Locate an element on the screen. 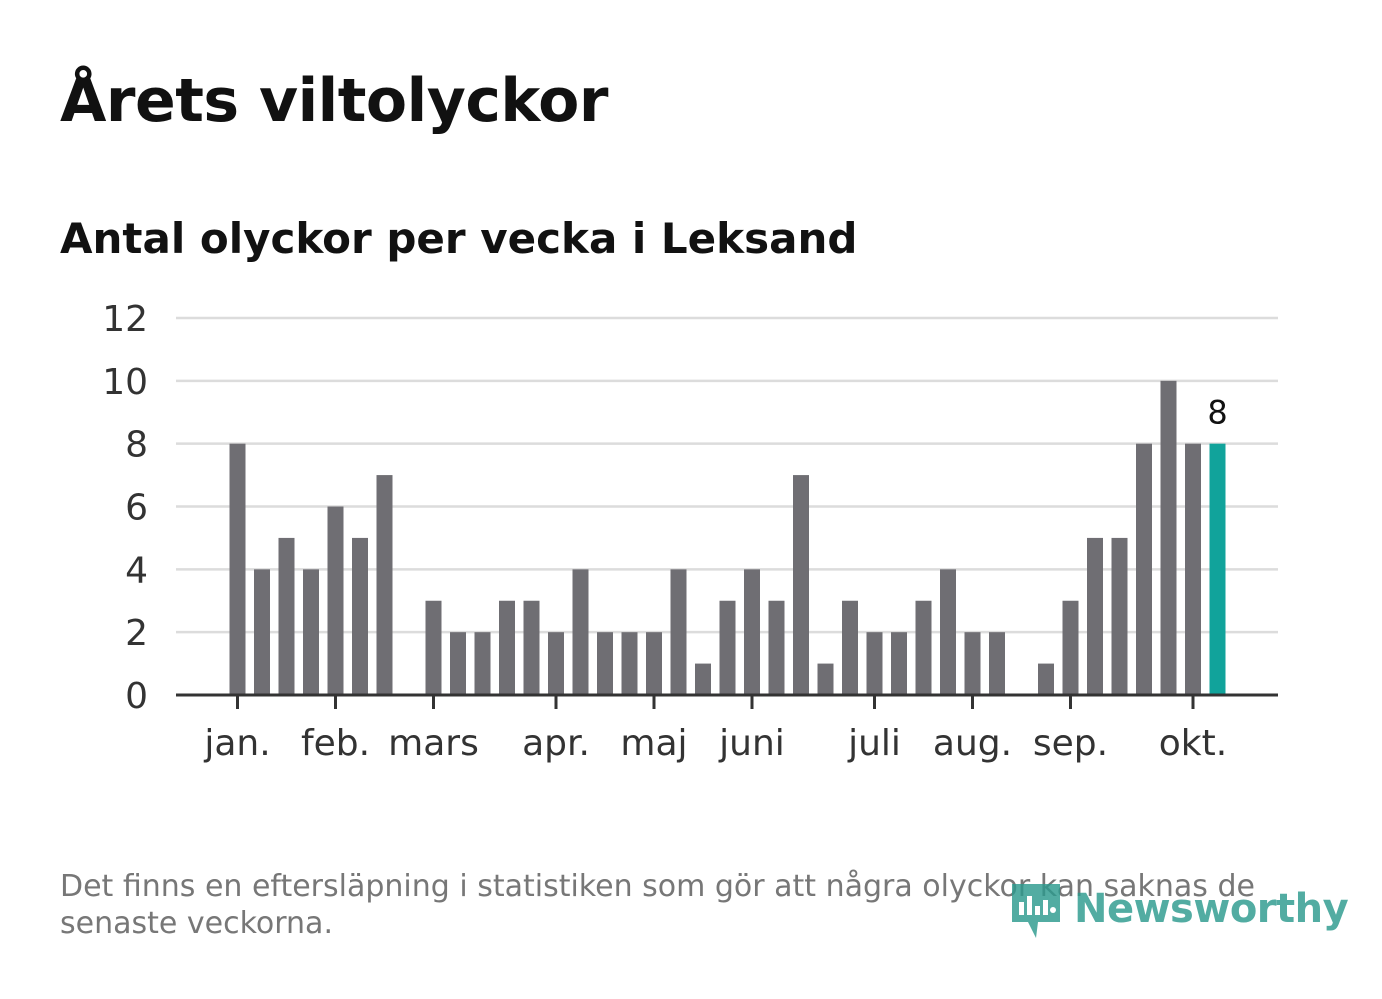 This screenshot has width=1382, height=999. highlight-bar is located at coordinates (1217, 569).